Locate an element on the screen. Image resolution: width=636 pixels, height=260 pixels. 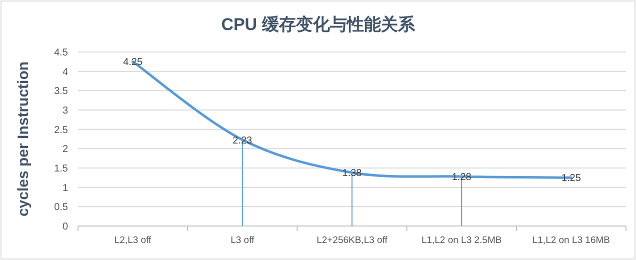
y-tick-label: 4.5 is located at coordinates (61, 53).